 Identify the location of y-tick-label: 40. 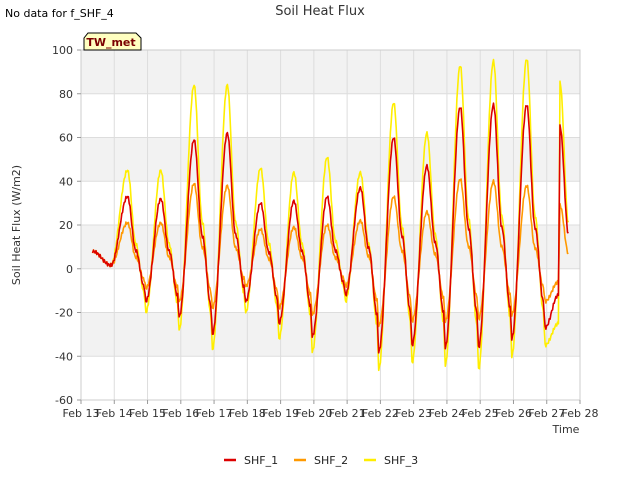
(66, 181).